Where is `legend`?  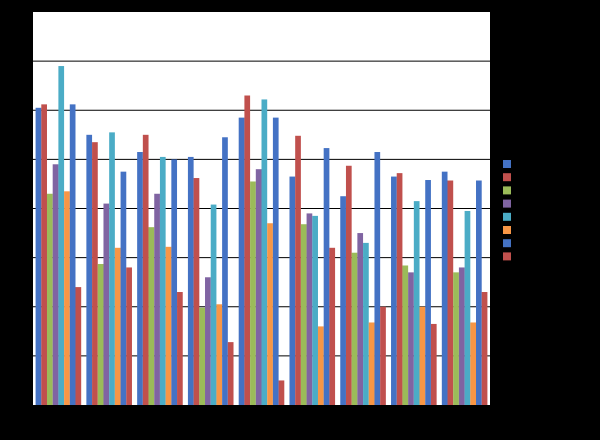 legend is located at coordinates (507, 210).